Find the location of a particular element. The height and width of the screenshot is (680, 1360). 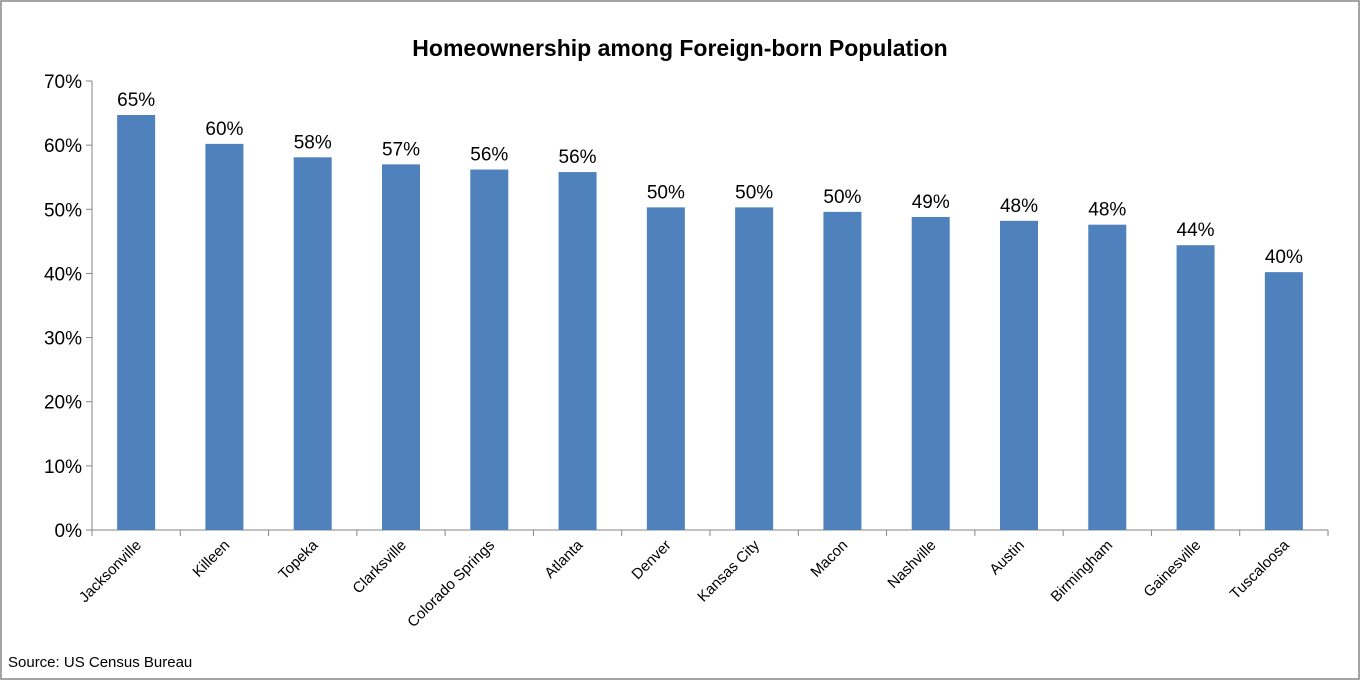

source-note: Source: US Census Bureau is located at coordinates (100, 662).